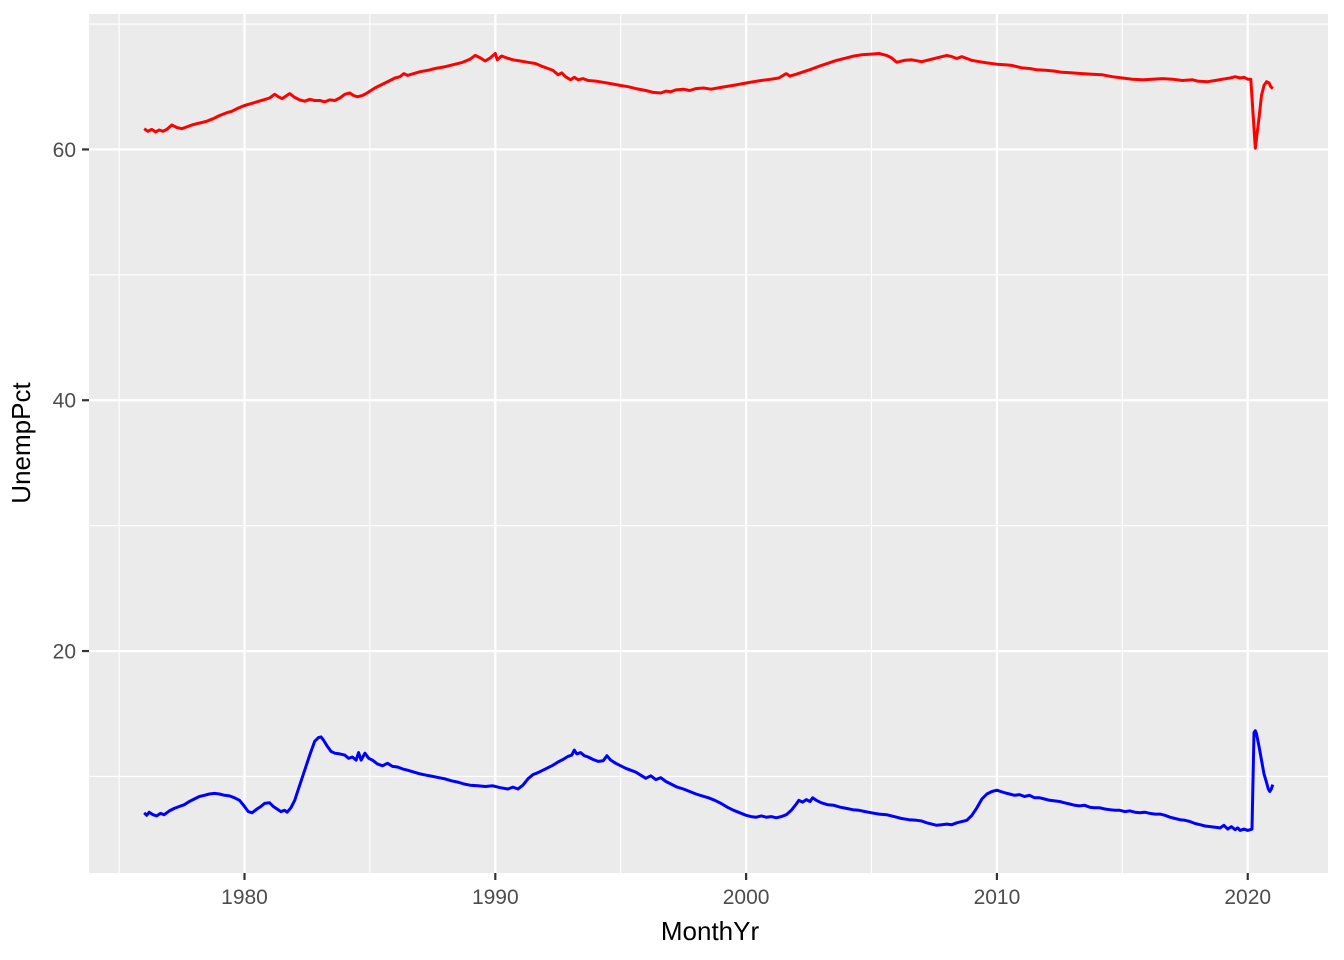 Image resolution: width=1344 pixels, height=960 pixels. I want to click on x-tick-label: 1990, so click(495, 897).